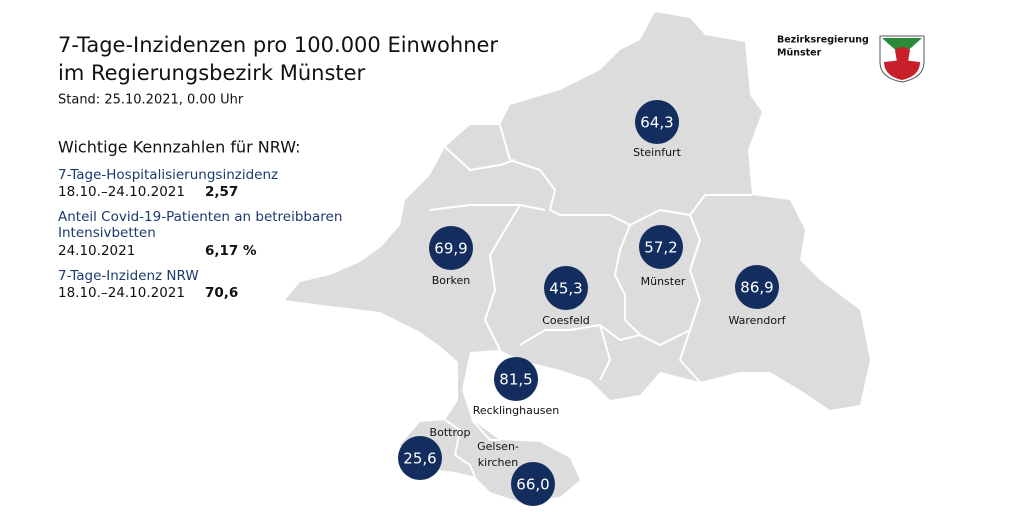 The image size is (1024, 512). I want to click on incidence: 25,6, so click(419, 459).